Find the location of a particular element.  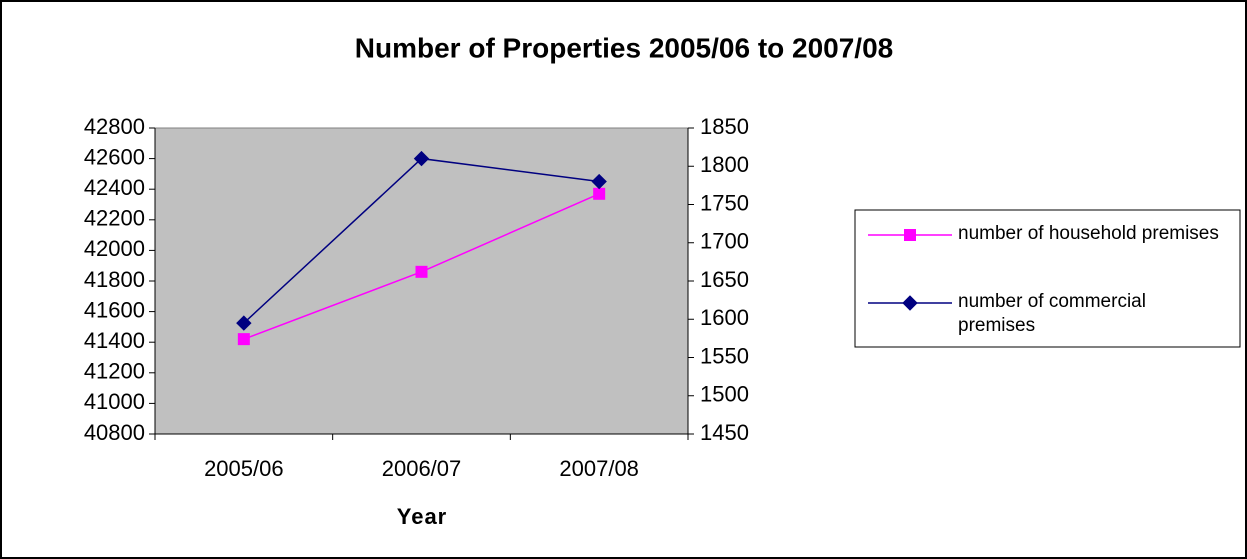

legend-label: number of commercial premises is located at coordinates (1052, 313).